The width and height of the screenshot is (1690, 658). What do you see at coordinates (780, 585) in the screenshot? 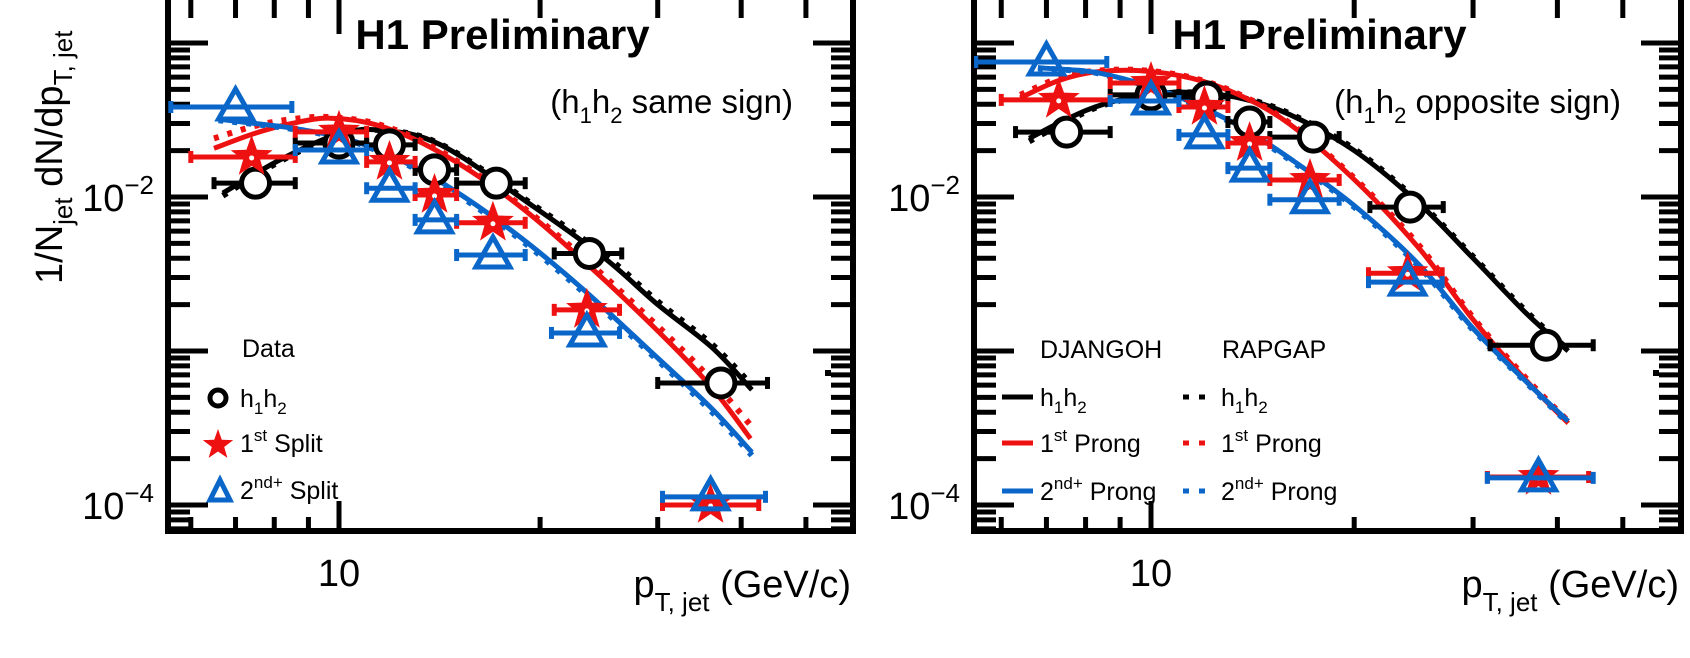
I see `x-title-unit: (GeV/c)` at bounding box center [780, 585].